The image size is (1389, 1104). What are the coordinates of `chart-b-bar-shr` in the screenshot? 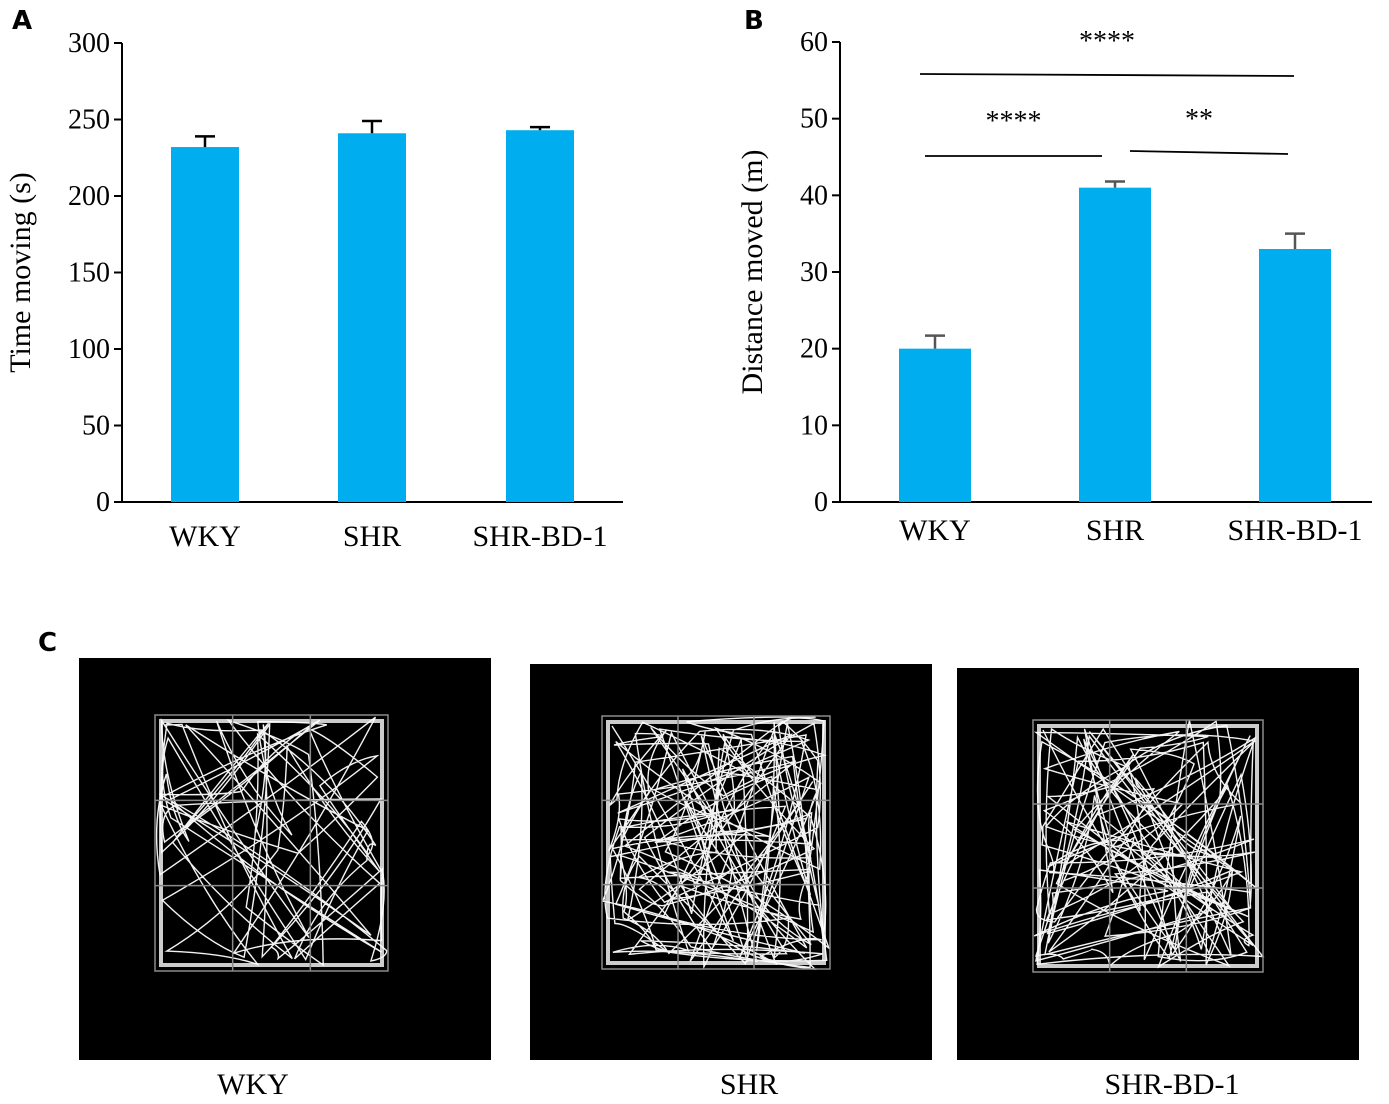 It's located at (1115, 344).